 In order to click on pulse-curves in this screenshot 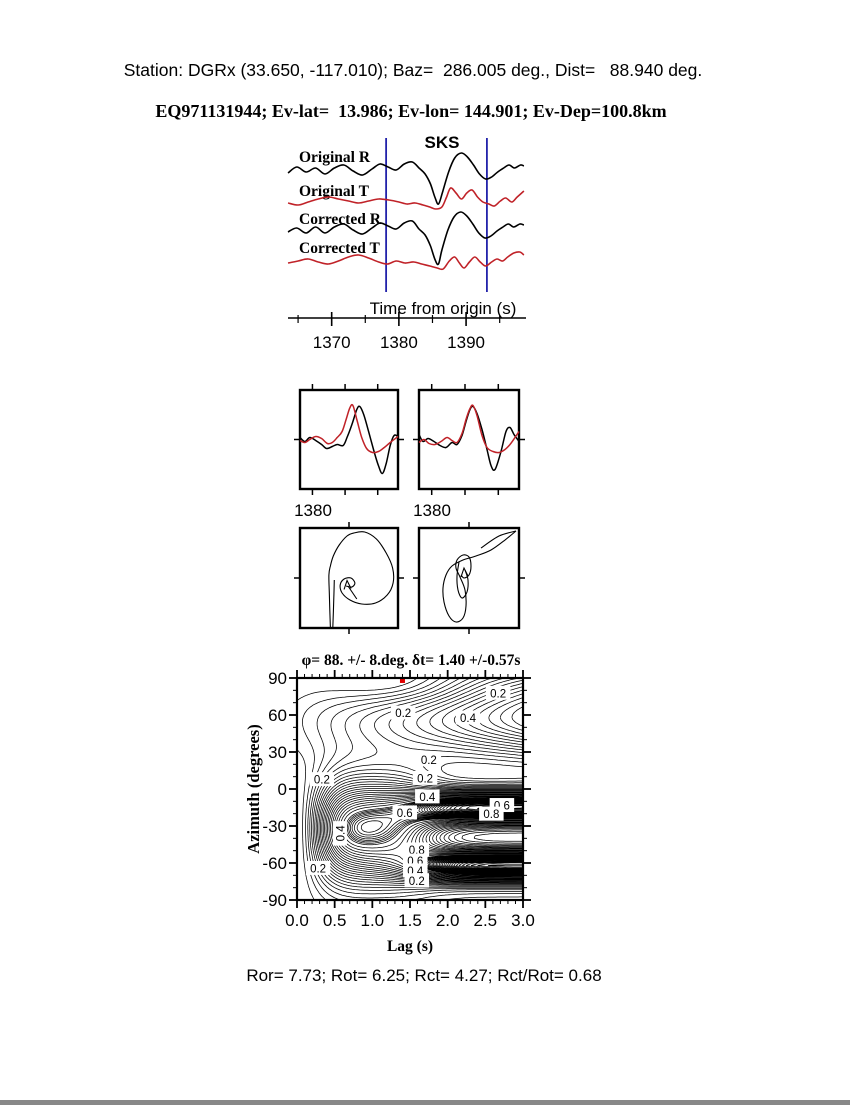, I will do `click(409, 439)`.